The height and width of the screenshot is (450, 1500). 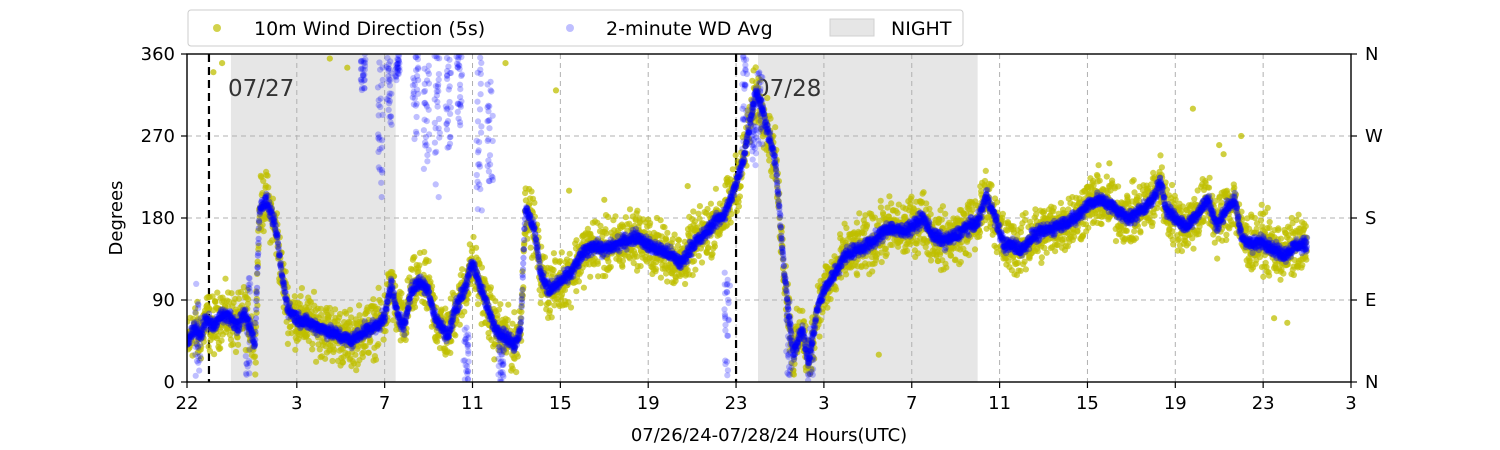 What do you see at coordinates (369, 29) in the screenshot?
I see `legend-label-wd5s: 10m Wind Direction (5s)` at bounding box center [369, 29].